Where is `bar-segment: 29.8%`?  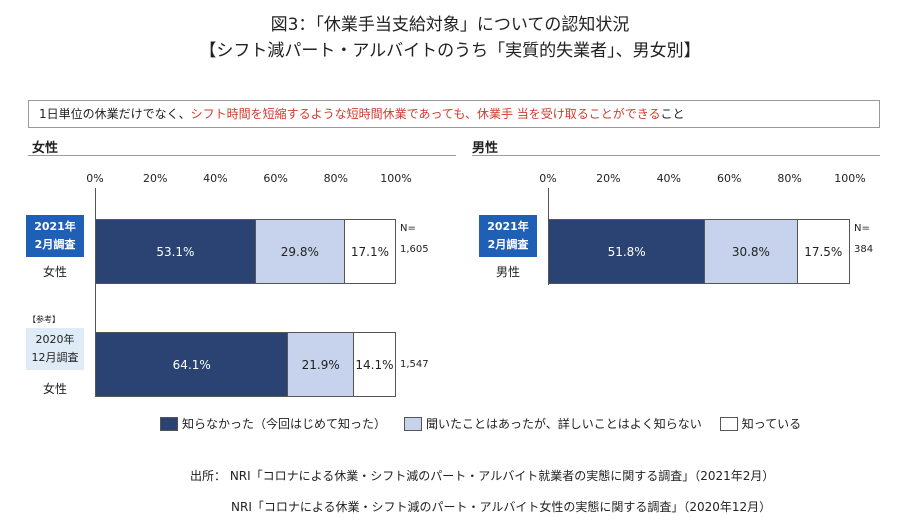
bar-segment: 29.8% is located at coordinates (299, 251).